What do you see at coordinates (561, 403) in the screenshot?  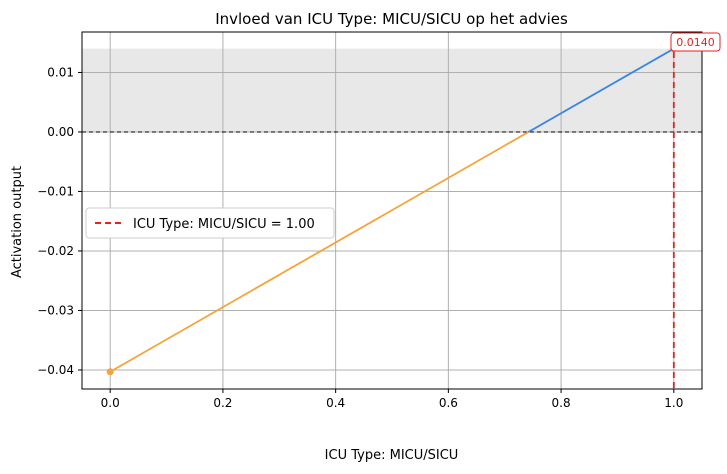 I see `x-tick-label: 0.8` at bounding box center [561, 403].